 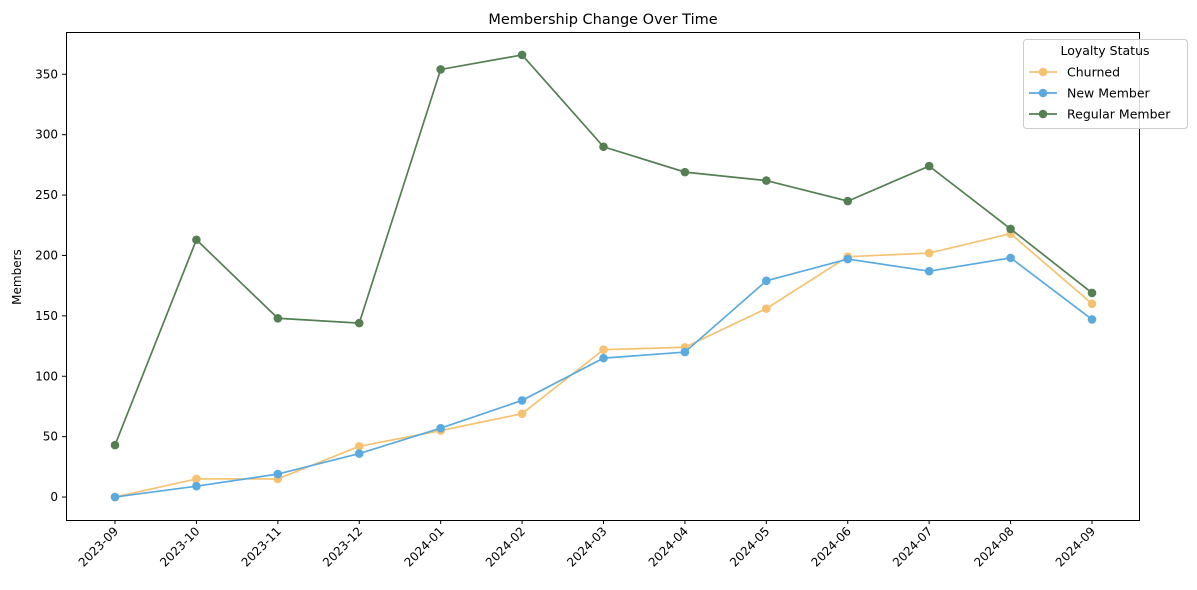 I want to click on x-tick-label: 2024-05, so click(x=749, y=546).